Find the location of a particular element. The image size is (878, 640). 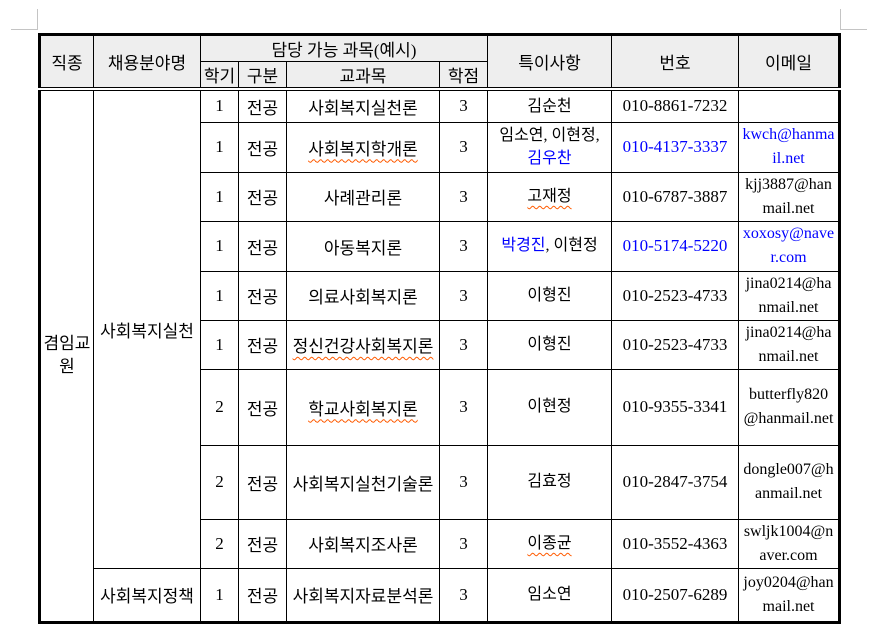

notes-cell: 박경진, 이현정 is located at coordinates (550, 246).